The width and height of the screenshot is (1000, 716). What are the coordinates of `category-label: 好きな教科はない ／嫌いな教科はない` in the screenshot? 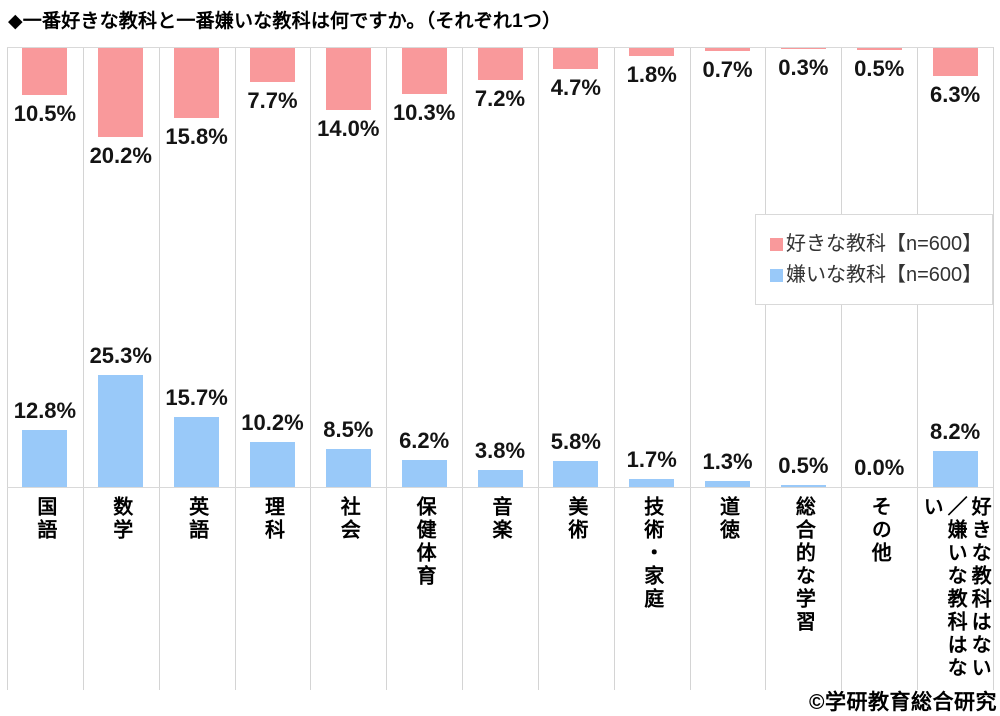 It's located at (955, 593).